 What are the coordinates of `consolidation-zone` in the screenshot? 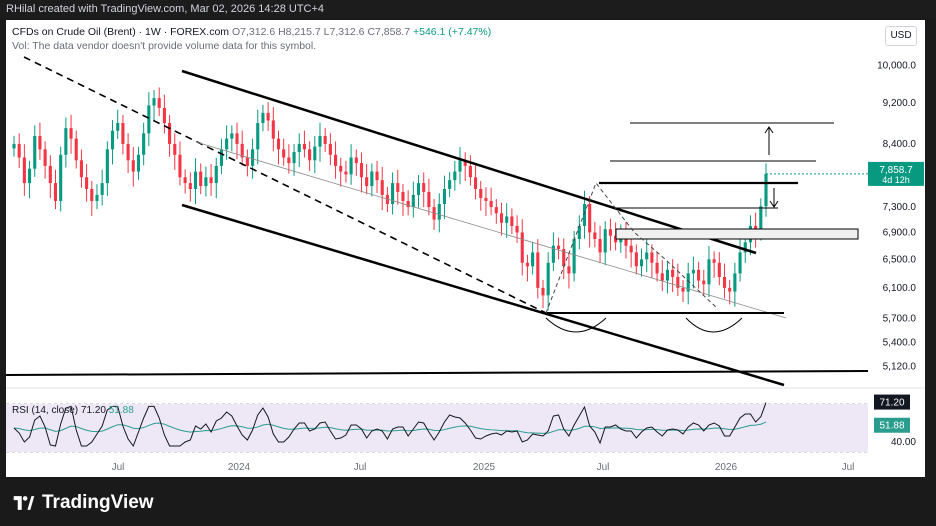 It's located at (737, 234).